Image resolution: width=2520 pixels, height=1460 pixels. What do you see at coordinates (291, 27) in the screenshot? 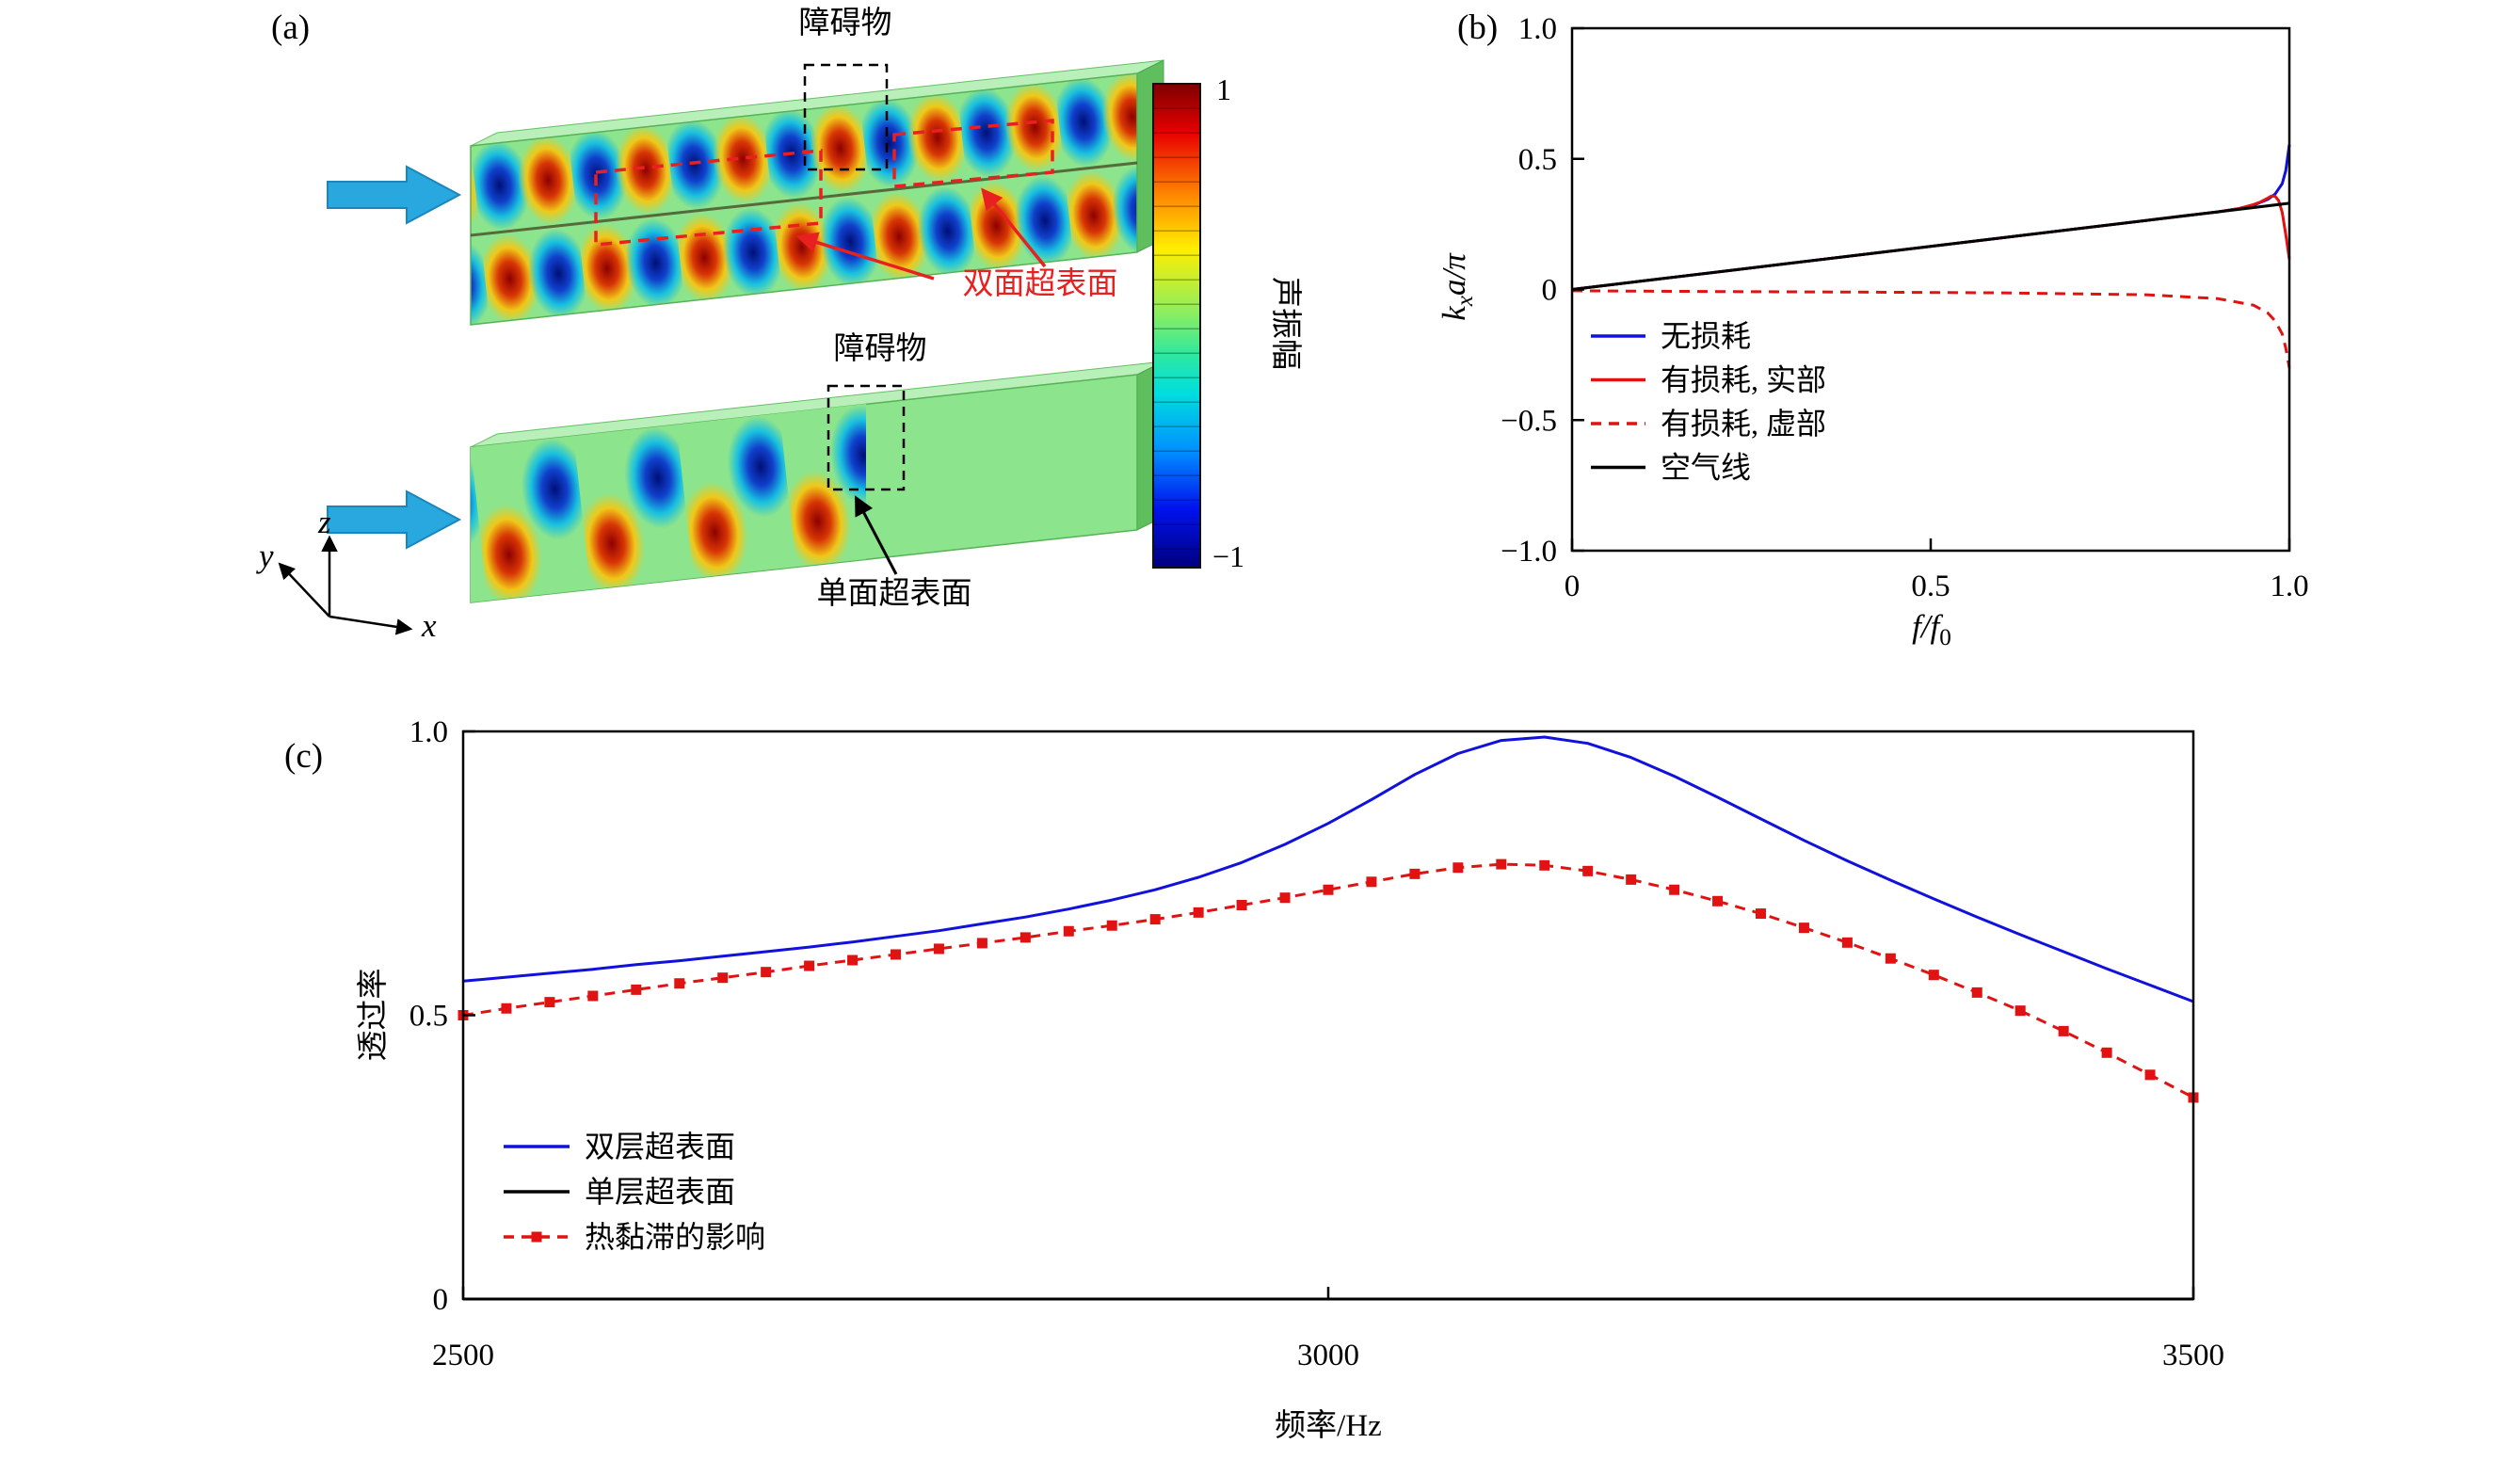
I see `panel-a-label: (a)` at bounding box center [291, 27].